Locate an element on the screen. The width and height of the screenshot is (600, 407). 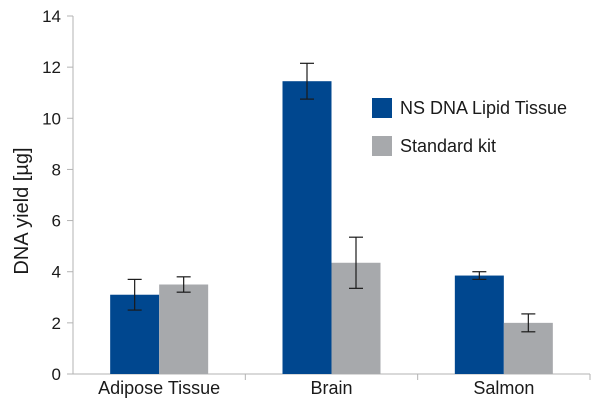
y-tick-label: 4 is located at coordinates (56, 272).